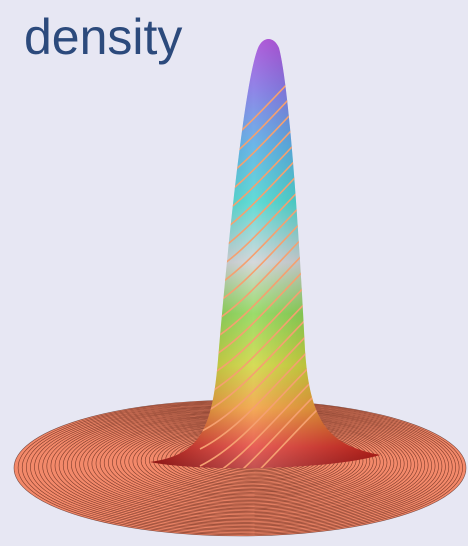  Describe the element at coordinates (103, 37) in the screenshot. I see `title: density` at that location.